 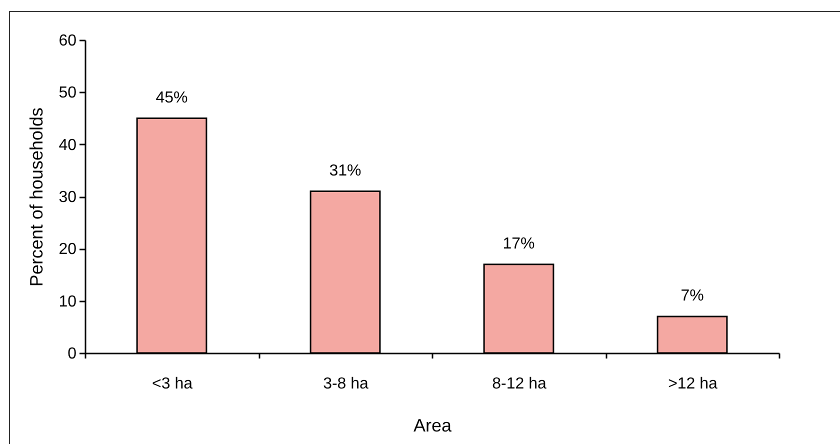 What do you see at coordinates (67, 145) in the screenshot?
I see `y-tick-label: 40` at bounding box center [67, 145].